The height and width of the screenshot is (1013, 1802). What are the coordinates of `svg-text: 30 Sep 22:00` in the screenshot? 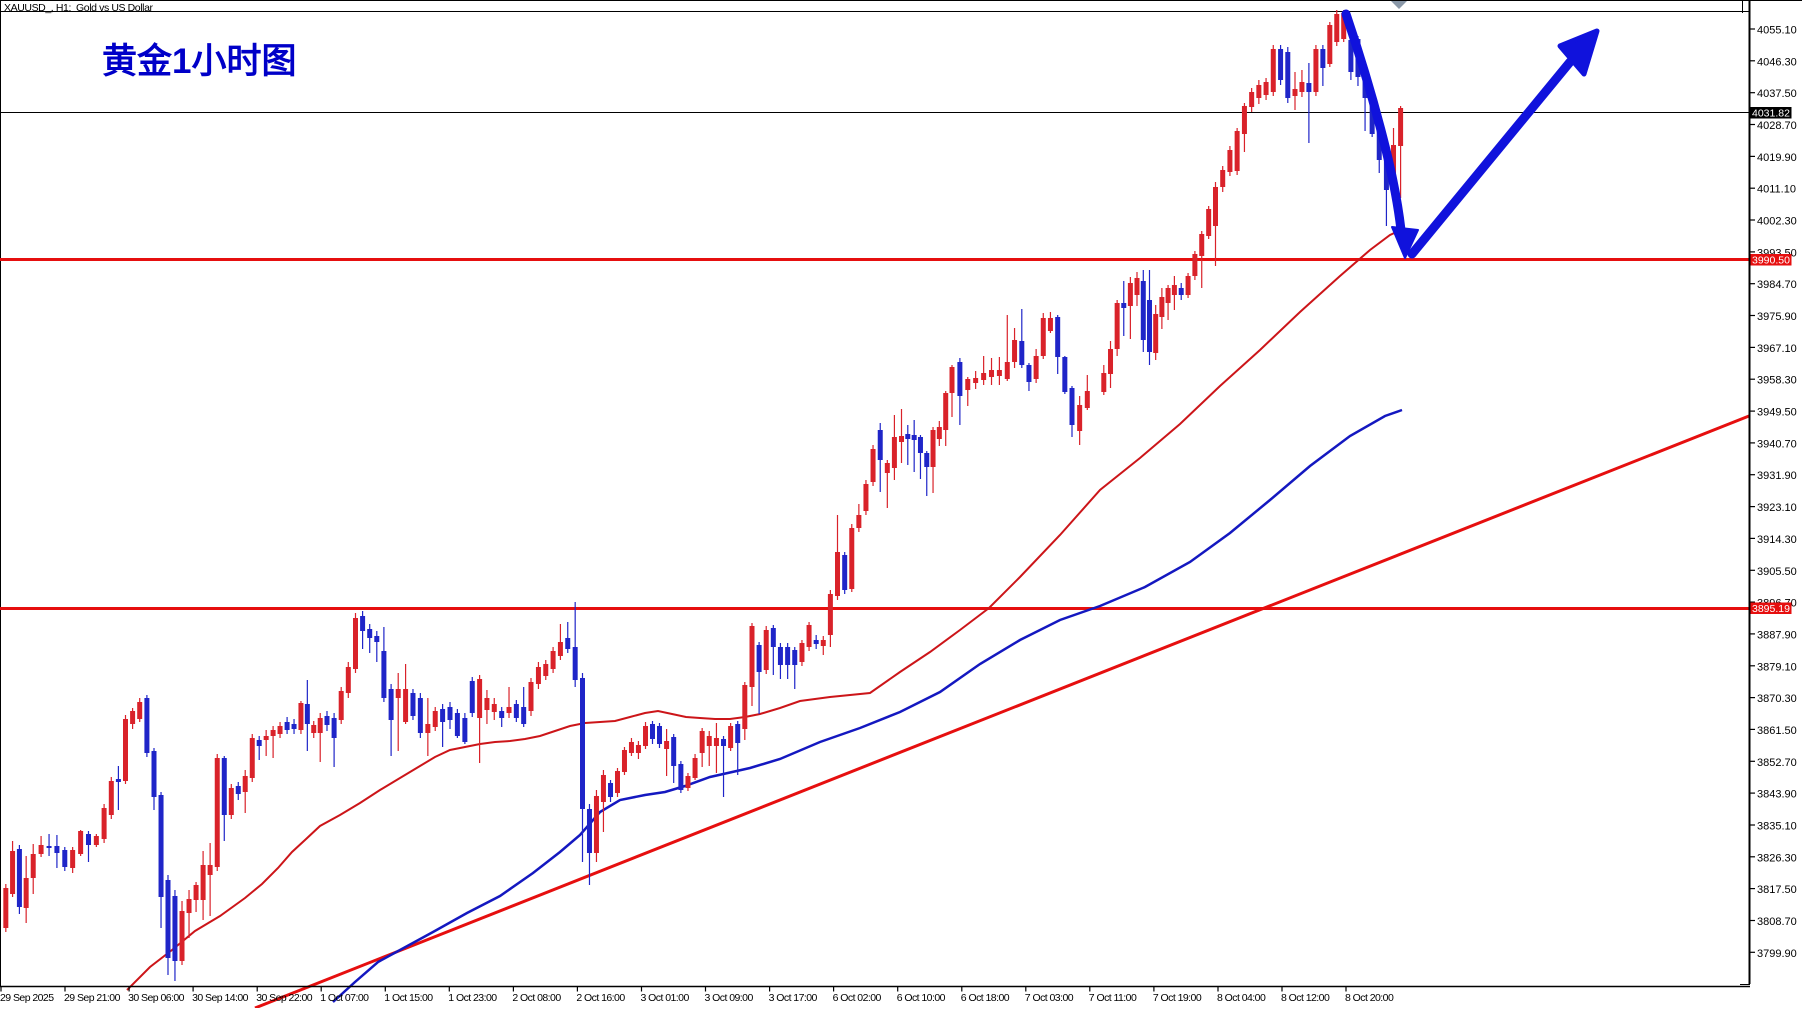 It's located at (284, 998).